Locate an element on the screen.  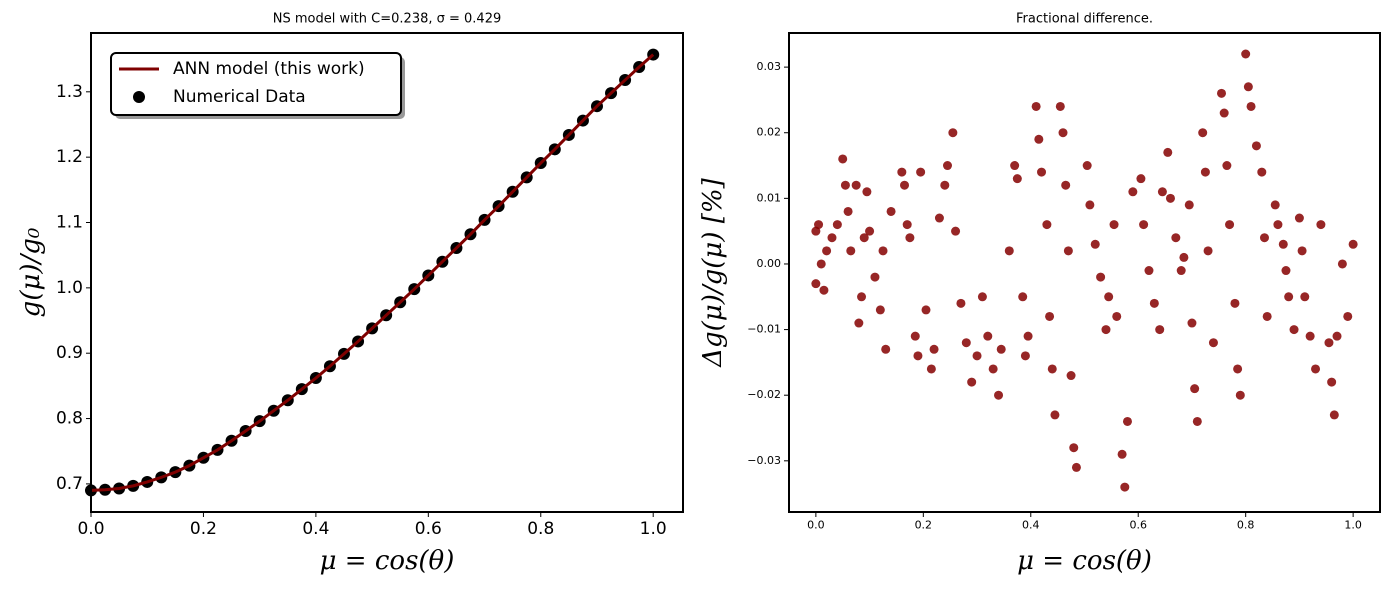
x-tick-label: 0.6 is located at coordinates (1138, 525).